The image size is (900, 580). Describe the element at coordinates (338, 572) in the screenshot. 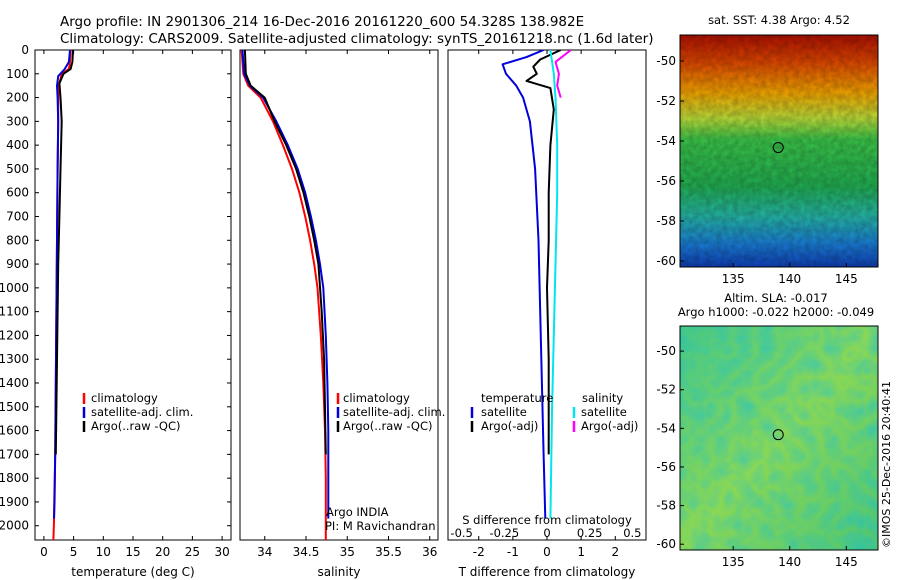

I see `salinity-xlabel: salinity` at that location.